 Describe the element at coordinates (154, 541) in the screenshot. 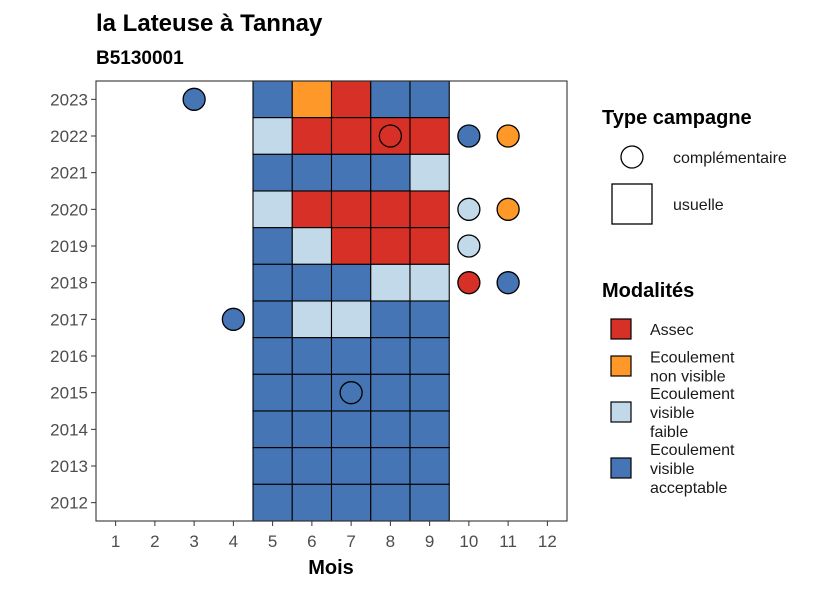

I see `x-tick-label-2: 2` at that location.